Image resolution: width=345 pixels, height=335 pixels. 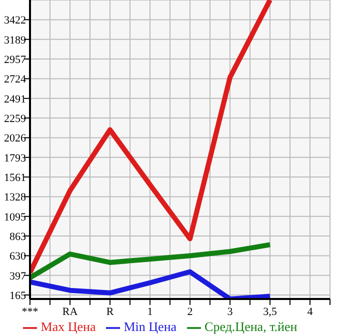 I want to click on y-tick-label: 3189, so click(x=15, y=40).